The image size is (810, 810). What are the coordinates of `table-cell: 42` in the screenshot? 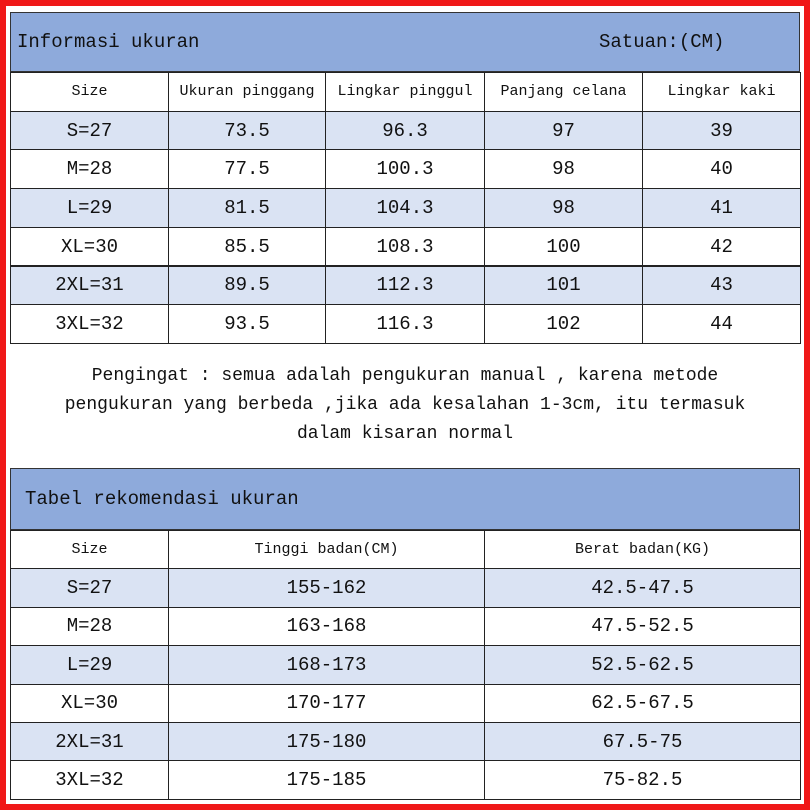 It's located at (721, 246).